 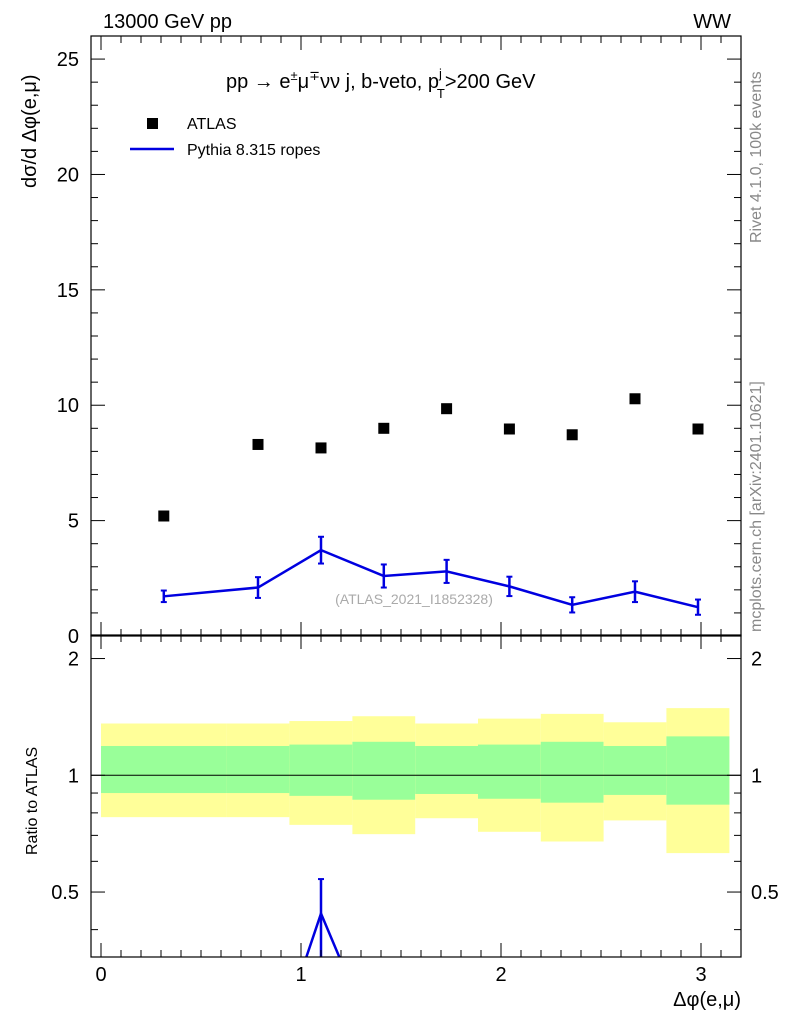 I want to click on x-tick-label: 2, so click(x=500, y=975).